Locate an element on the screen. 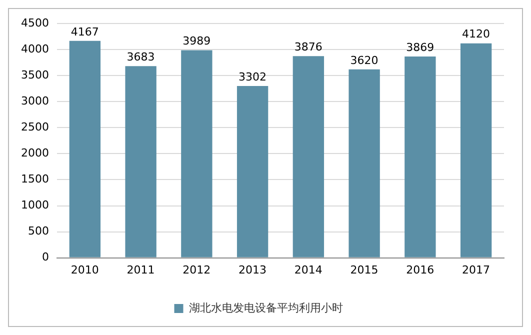 This screenshot has height=335, width=531. x-tick-label: 2016 is located at coordinates (420, 269).